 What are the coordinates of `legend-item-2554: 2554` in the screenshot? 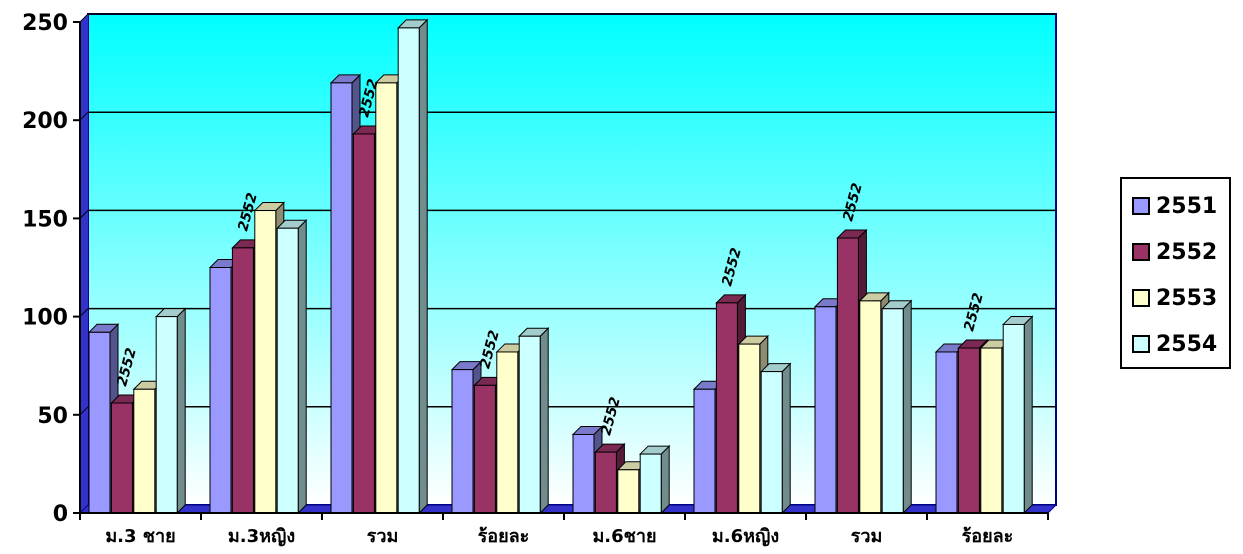 It's located at (1174, 344).